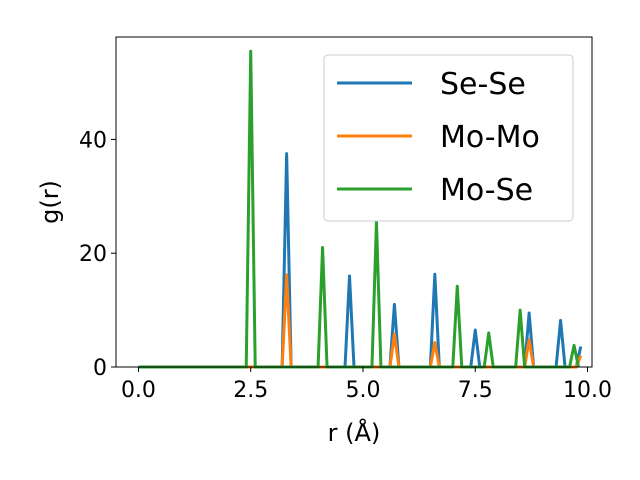  I want to click on legend-label-se-se: Se-Se, so click(483, 84).